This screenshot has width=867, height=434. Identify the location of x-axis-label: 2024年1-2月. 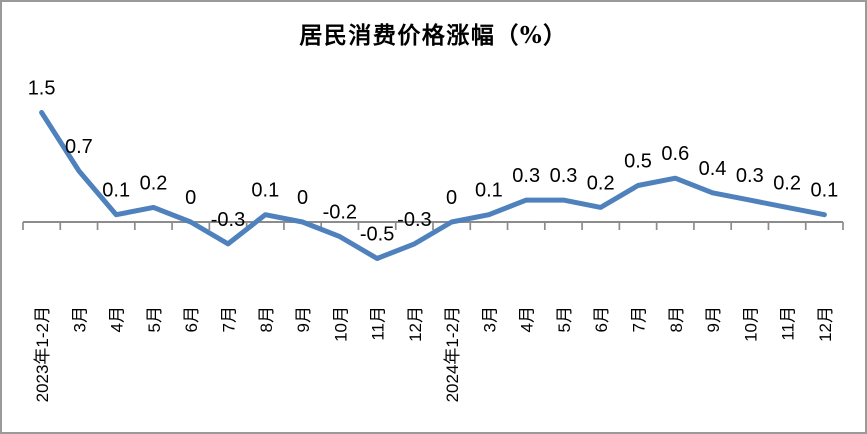
(452, 354).